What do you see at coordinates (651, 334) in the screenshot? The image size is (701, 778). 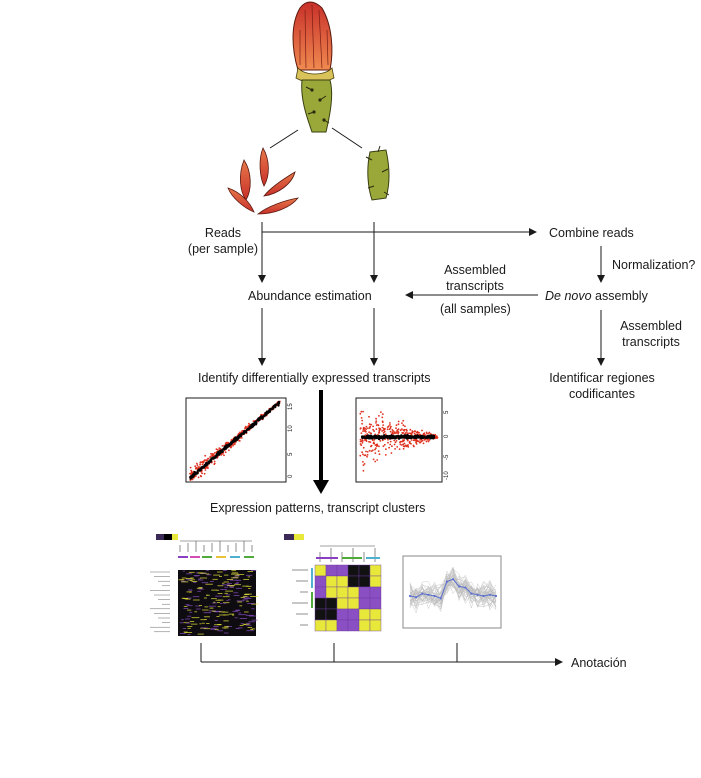 I see `assembled-transcripts-right-label: Assembled transcripts` at bounding box center [651, 334].